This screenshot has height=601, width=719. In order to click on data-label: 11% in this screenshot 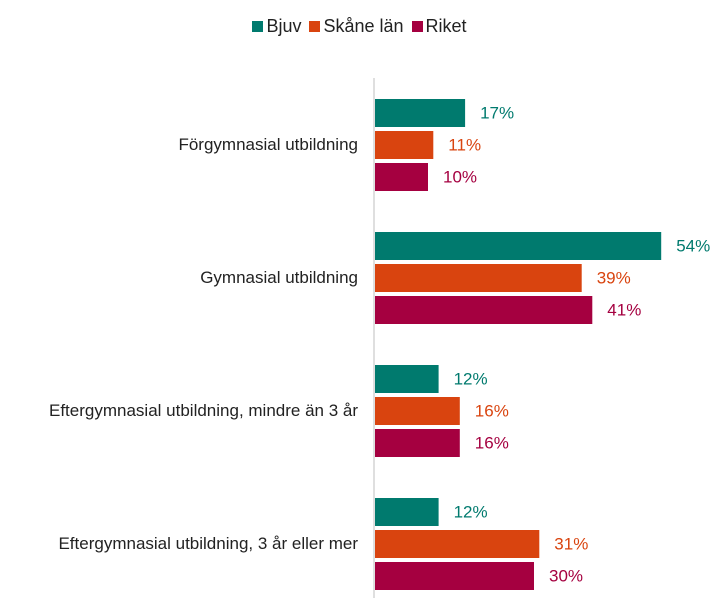, I will do `click(464, 144)`.